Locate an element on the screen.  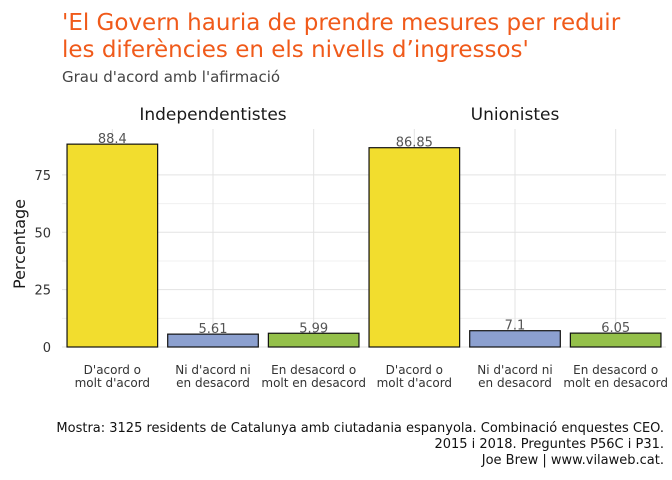
data-label: 5.99 is located at coordinates (313, 328).